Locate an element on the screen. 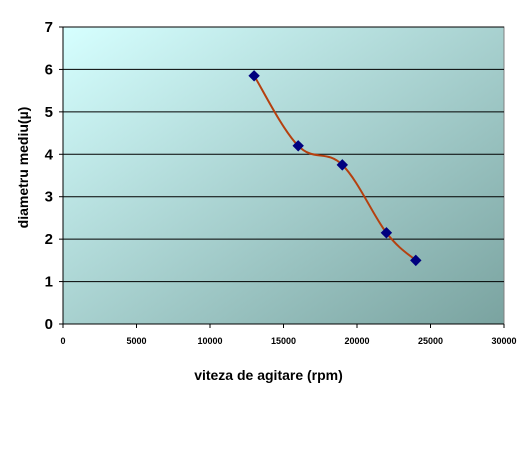 The width and height of the screenshot is (530, 462). x-tick-label: 20000 is located at coordinates (356, 341).